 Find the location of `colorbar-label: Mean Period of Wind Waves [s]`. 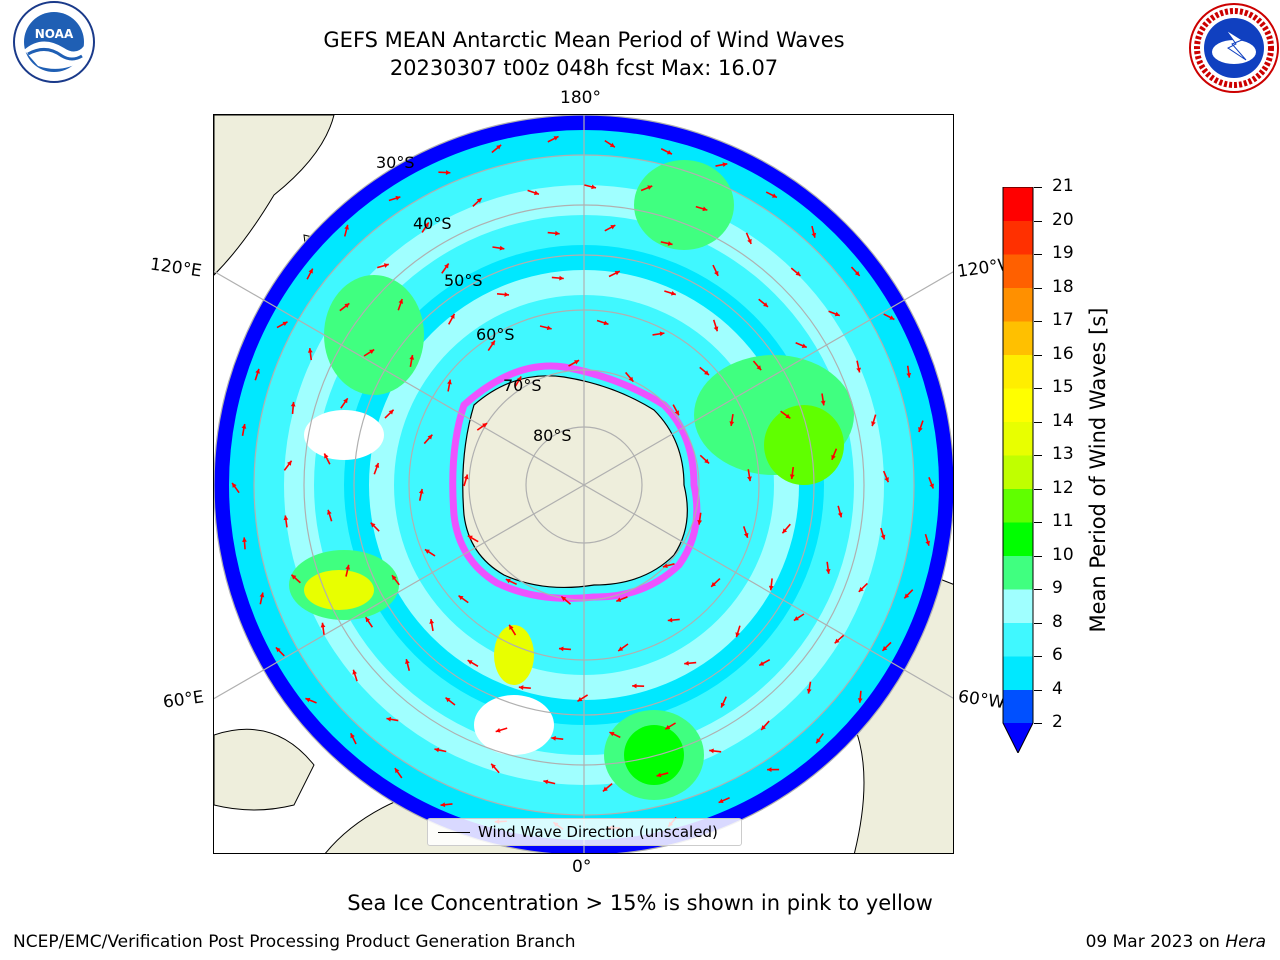

colorbar-label: Mean Period of Wind Waves [s] is located at coordinates (1098, 470).